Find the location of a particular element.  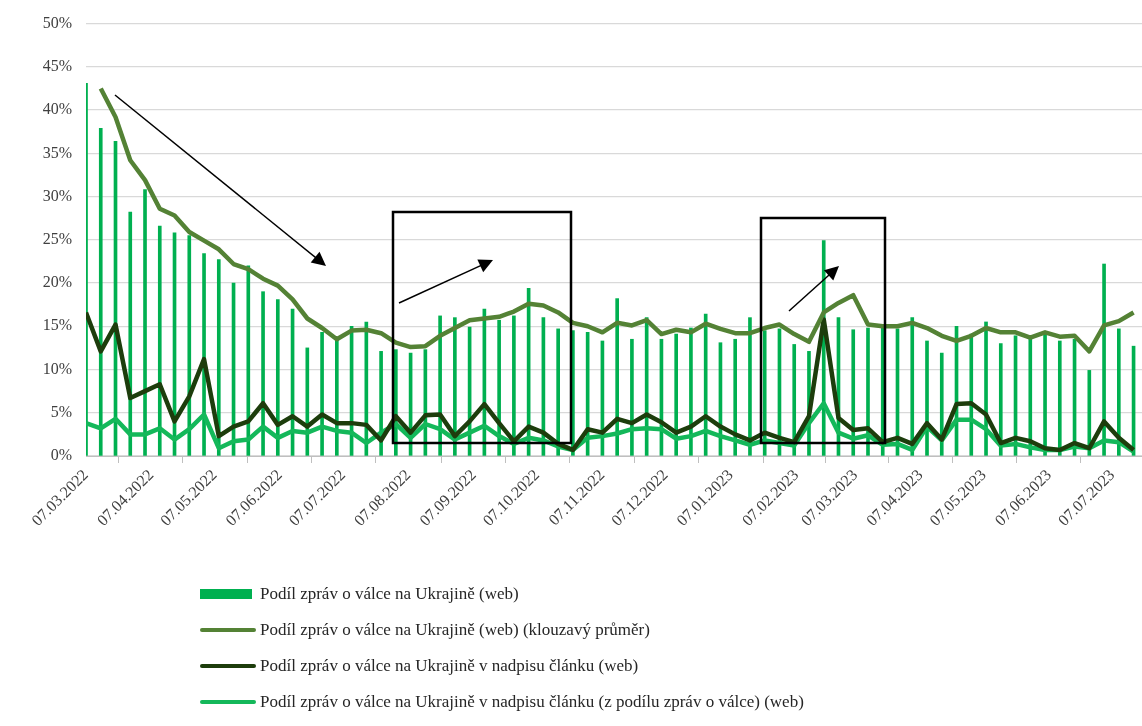

y-tick-label: 50% is located at coordinates (57, 22).